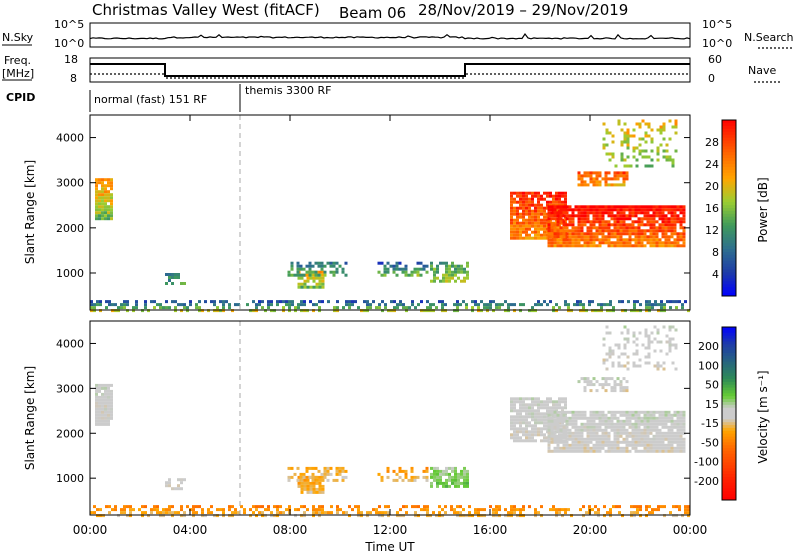  Describe the element at coordinates (20, 97) in the screenshot. I see `cpid-label: CPID` at that location.